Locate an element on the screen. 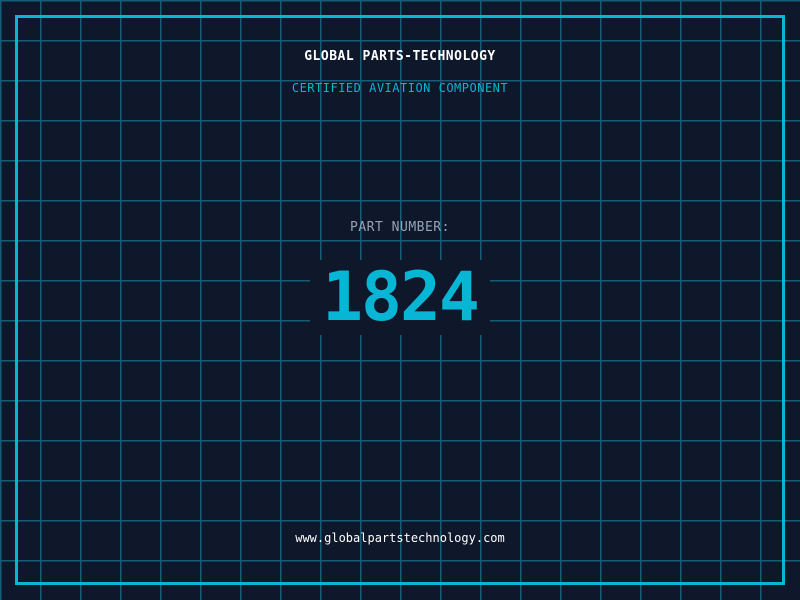  part-number-label: PART NUMBER: is located at coordinates (400, 227).